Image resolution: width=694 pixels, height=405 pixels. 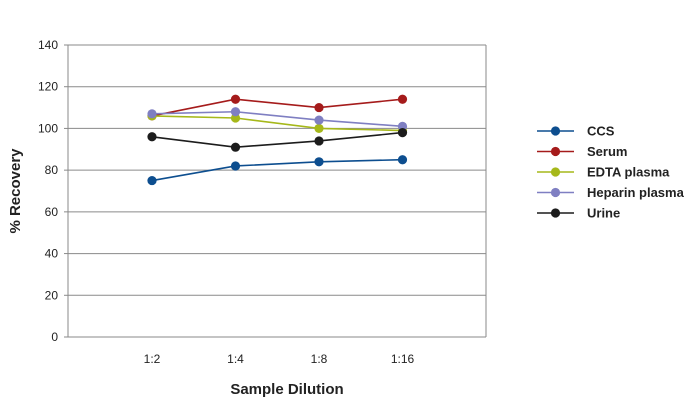 I want to click on series-heparin-plasma, so click(x=277, y=119).